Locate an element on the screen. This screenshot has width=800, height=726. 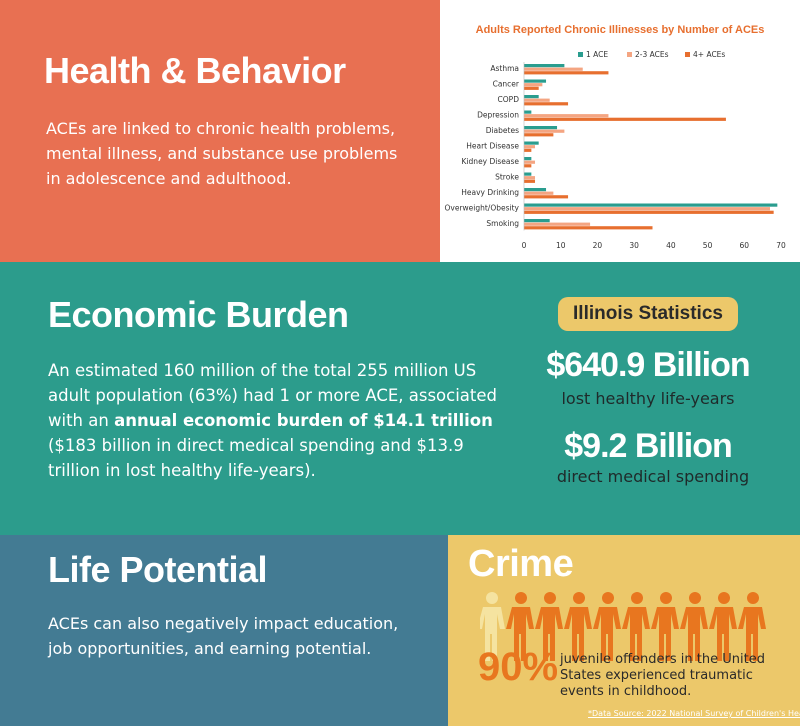
life-title: Life Potential is located at coordinates (158, 569).